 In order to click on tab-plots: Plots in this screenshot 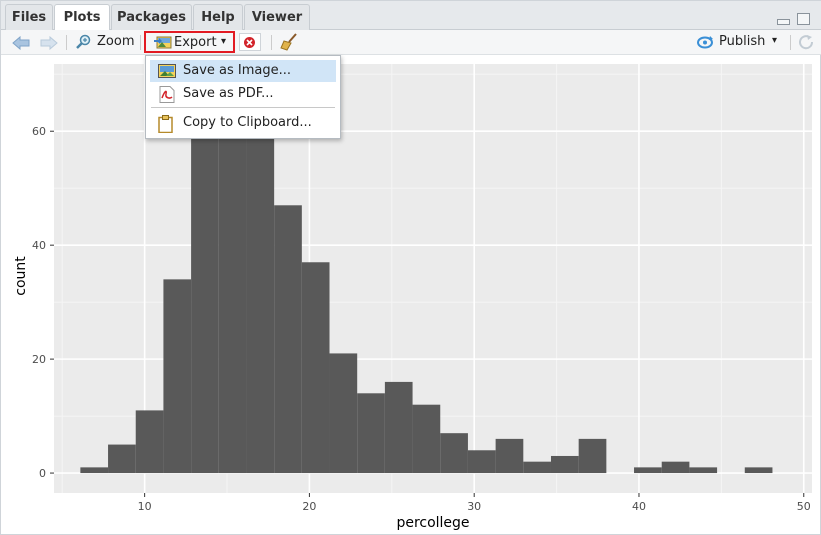, I will do `click(82, 17)`.